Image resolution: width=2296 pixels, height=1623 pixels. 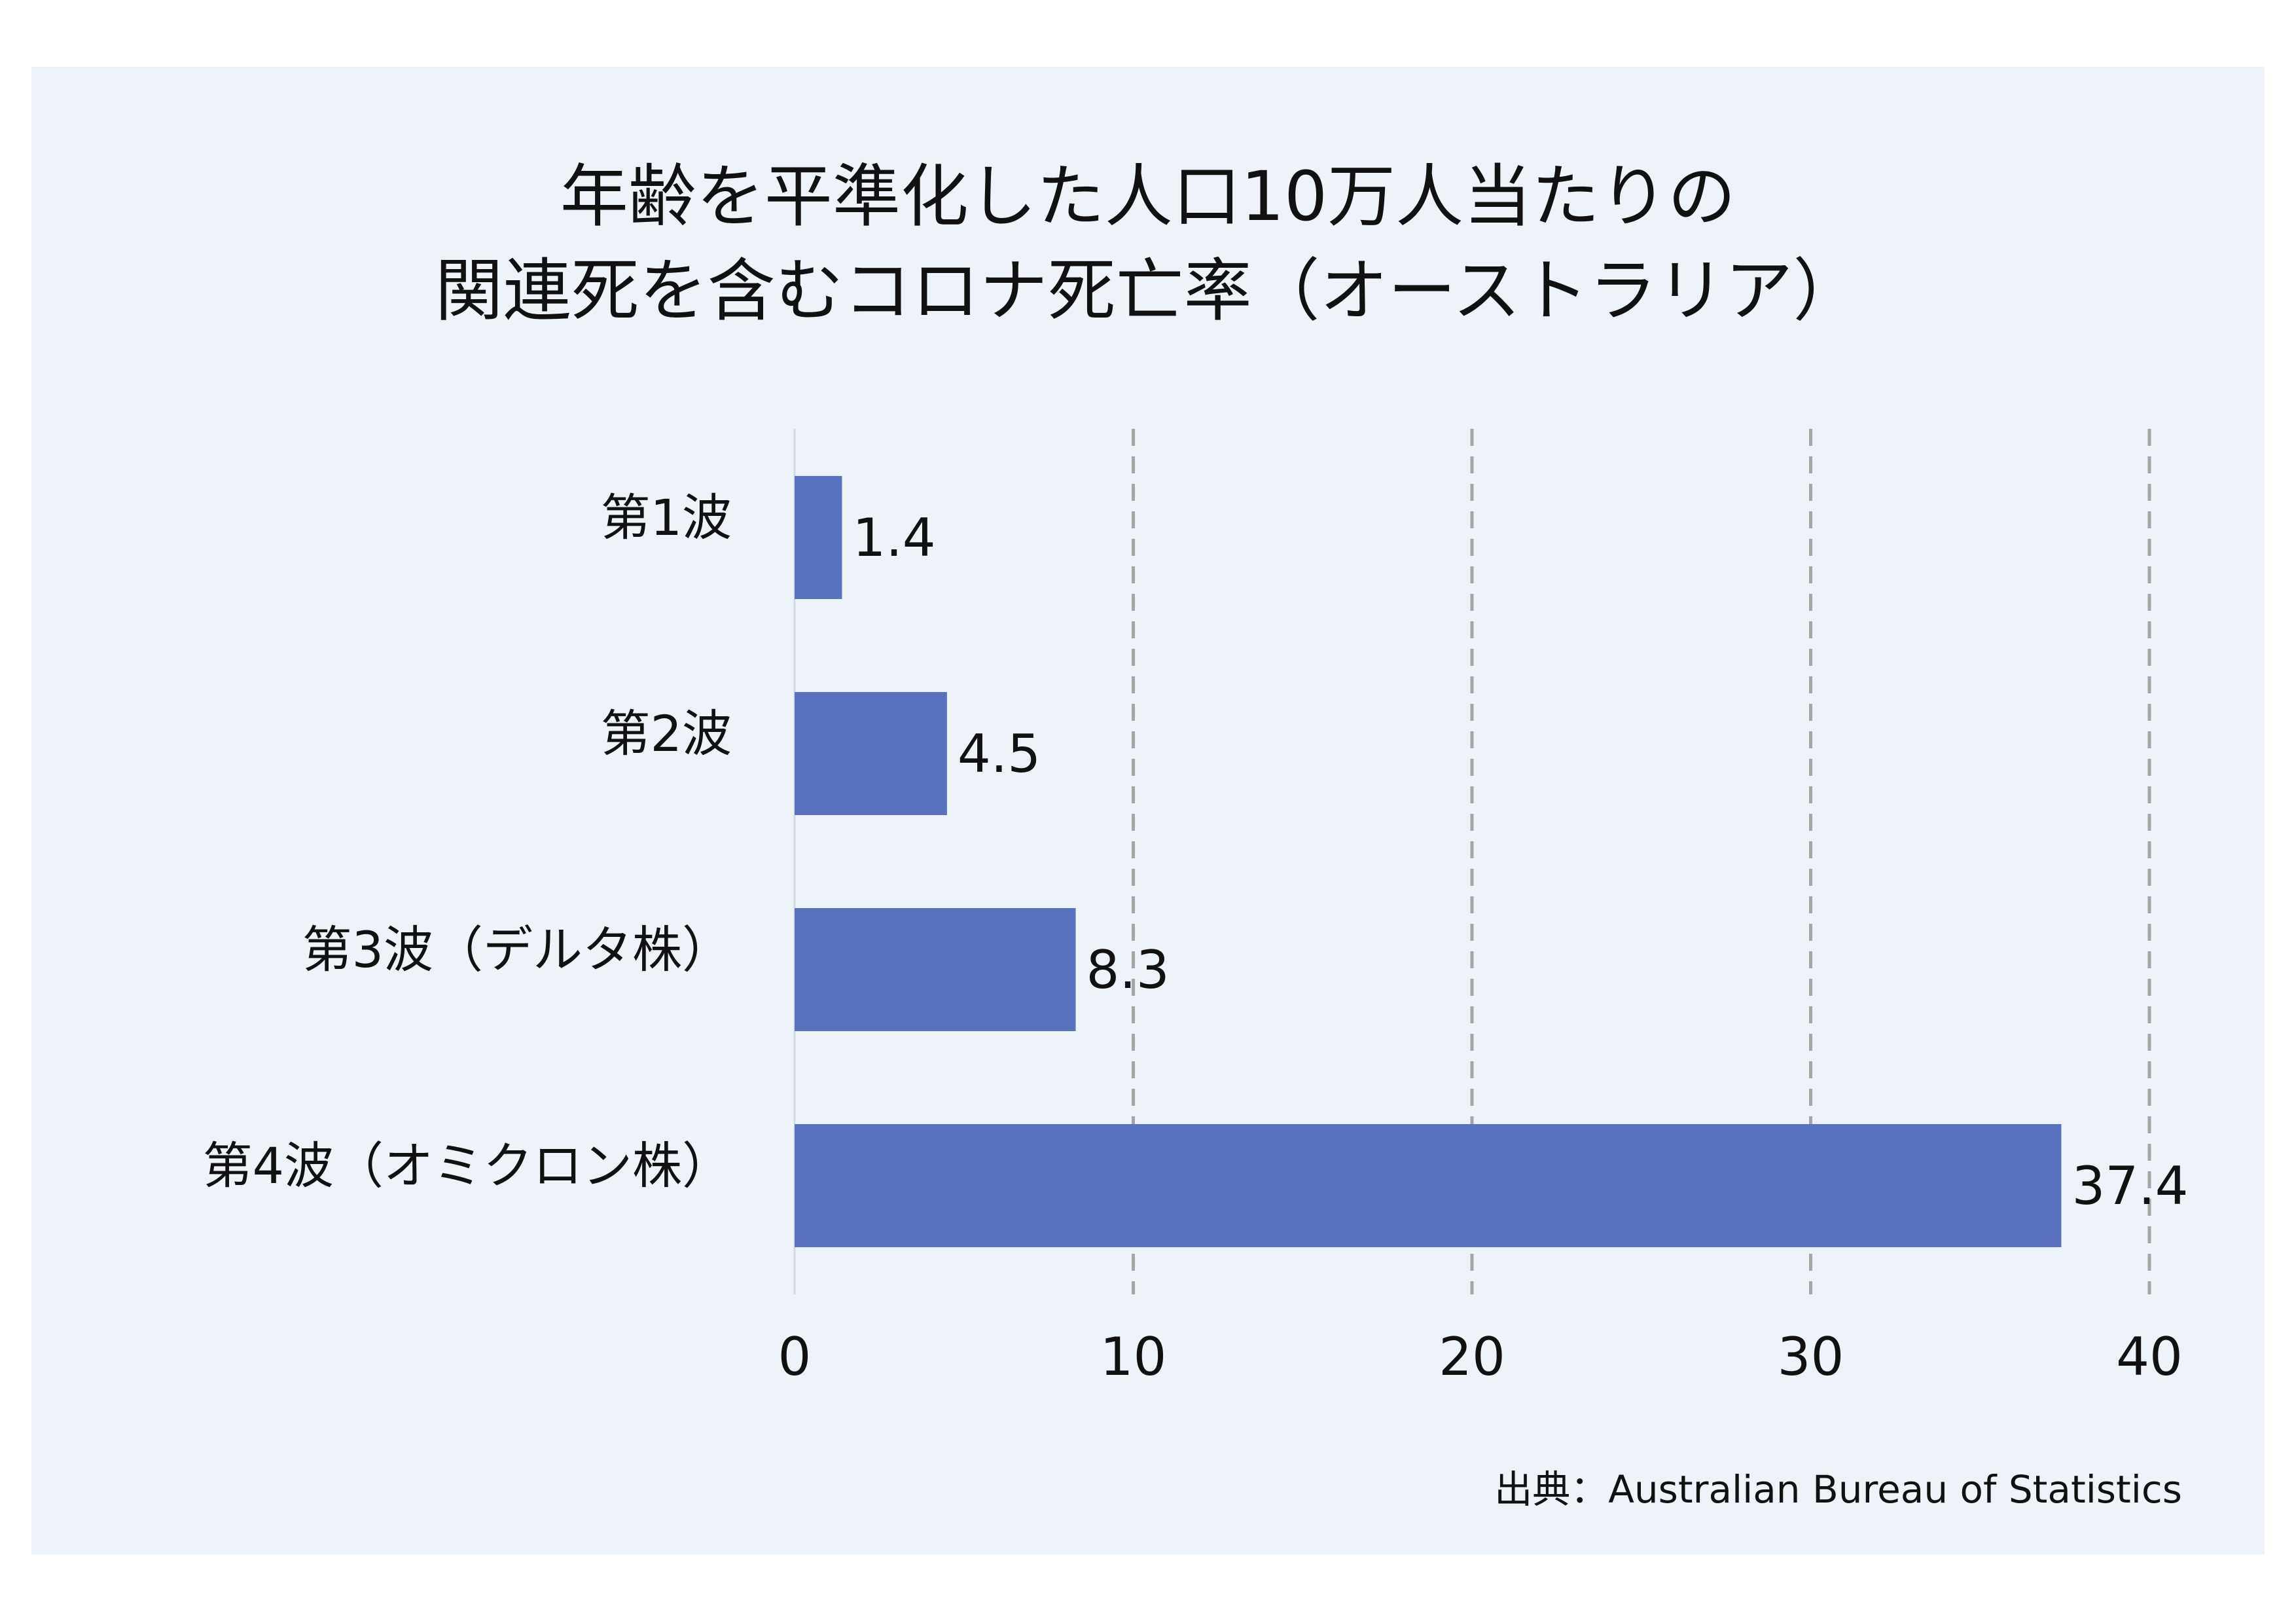 I want to click on category-label-3: 第3波（デルタ株）, so click(x=517, y=950).